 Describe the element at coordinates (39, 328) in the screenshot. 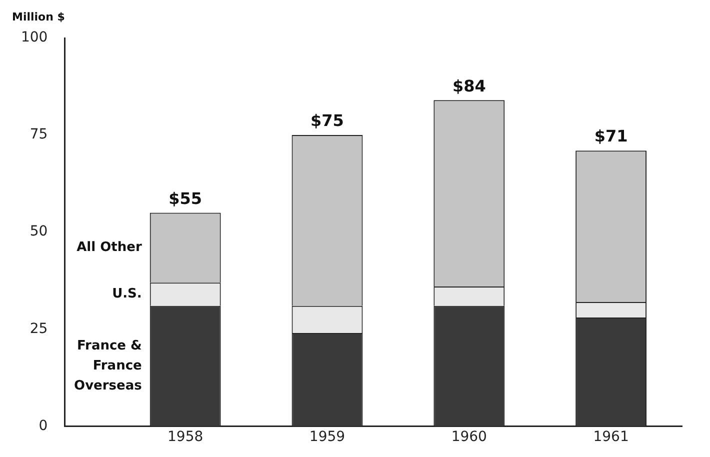

I see `y-tick-label: 25` at that location.